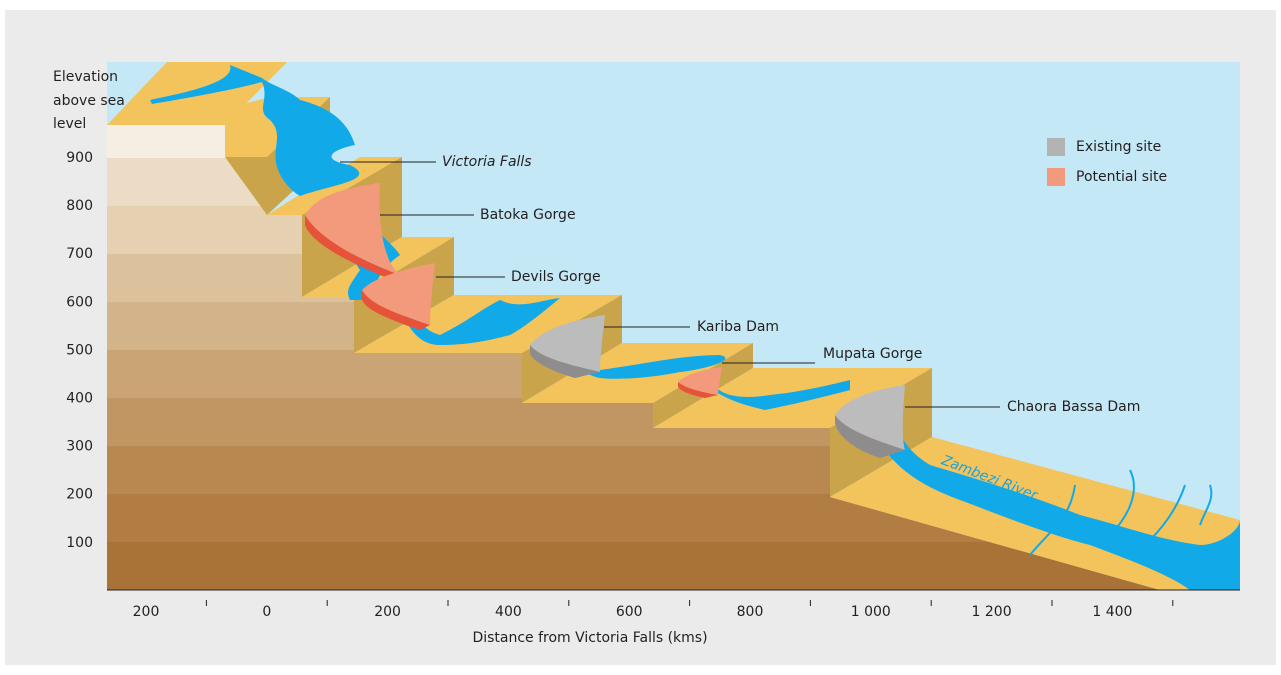 The height and width of the screenshot is (675, 1281). I want to click on x-tick-label: 1 200, so click(992, 612).